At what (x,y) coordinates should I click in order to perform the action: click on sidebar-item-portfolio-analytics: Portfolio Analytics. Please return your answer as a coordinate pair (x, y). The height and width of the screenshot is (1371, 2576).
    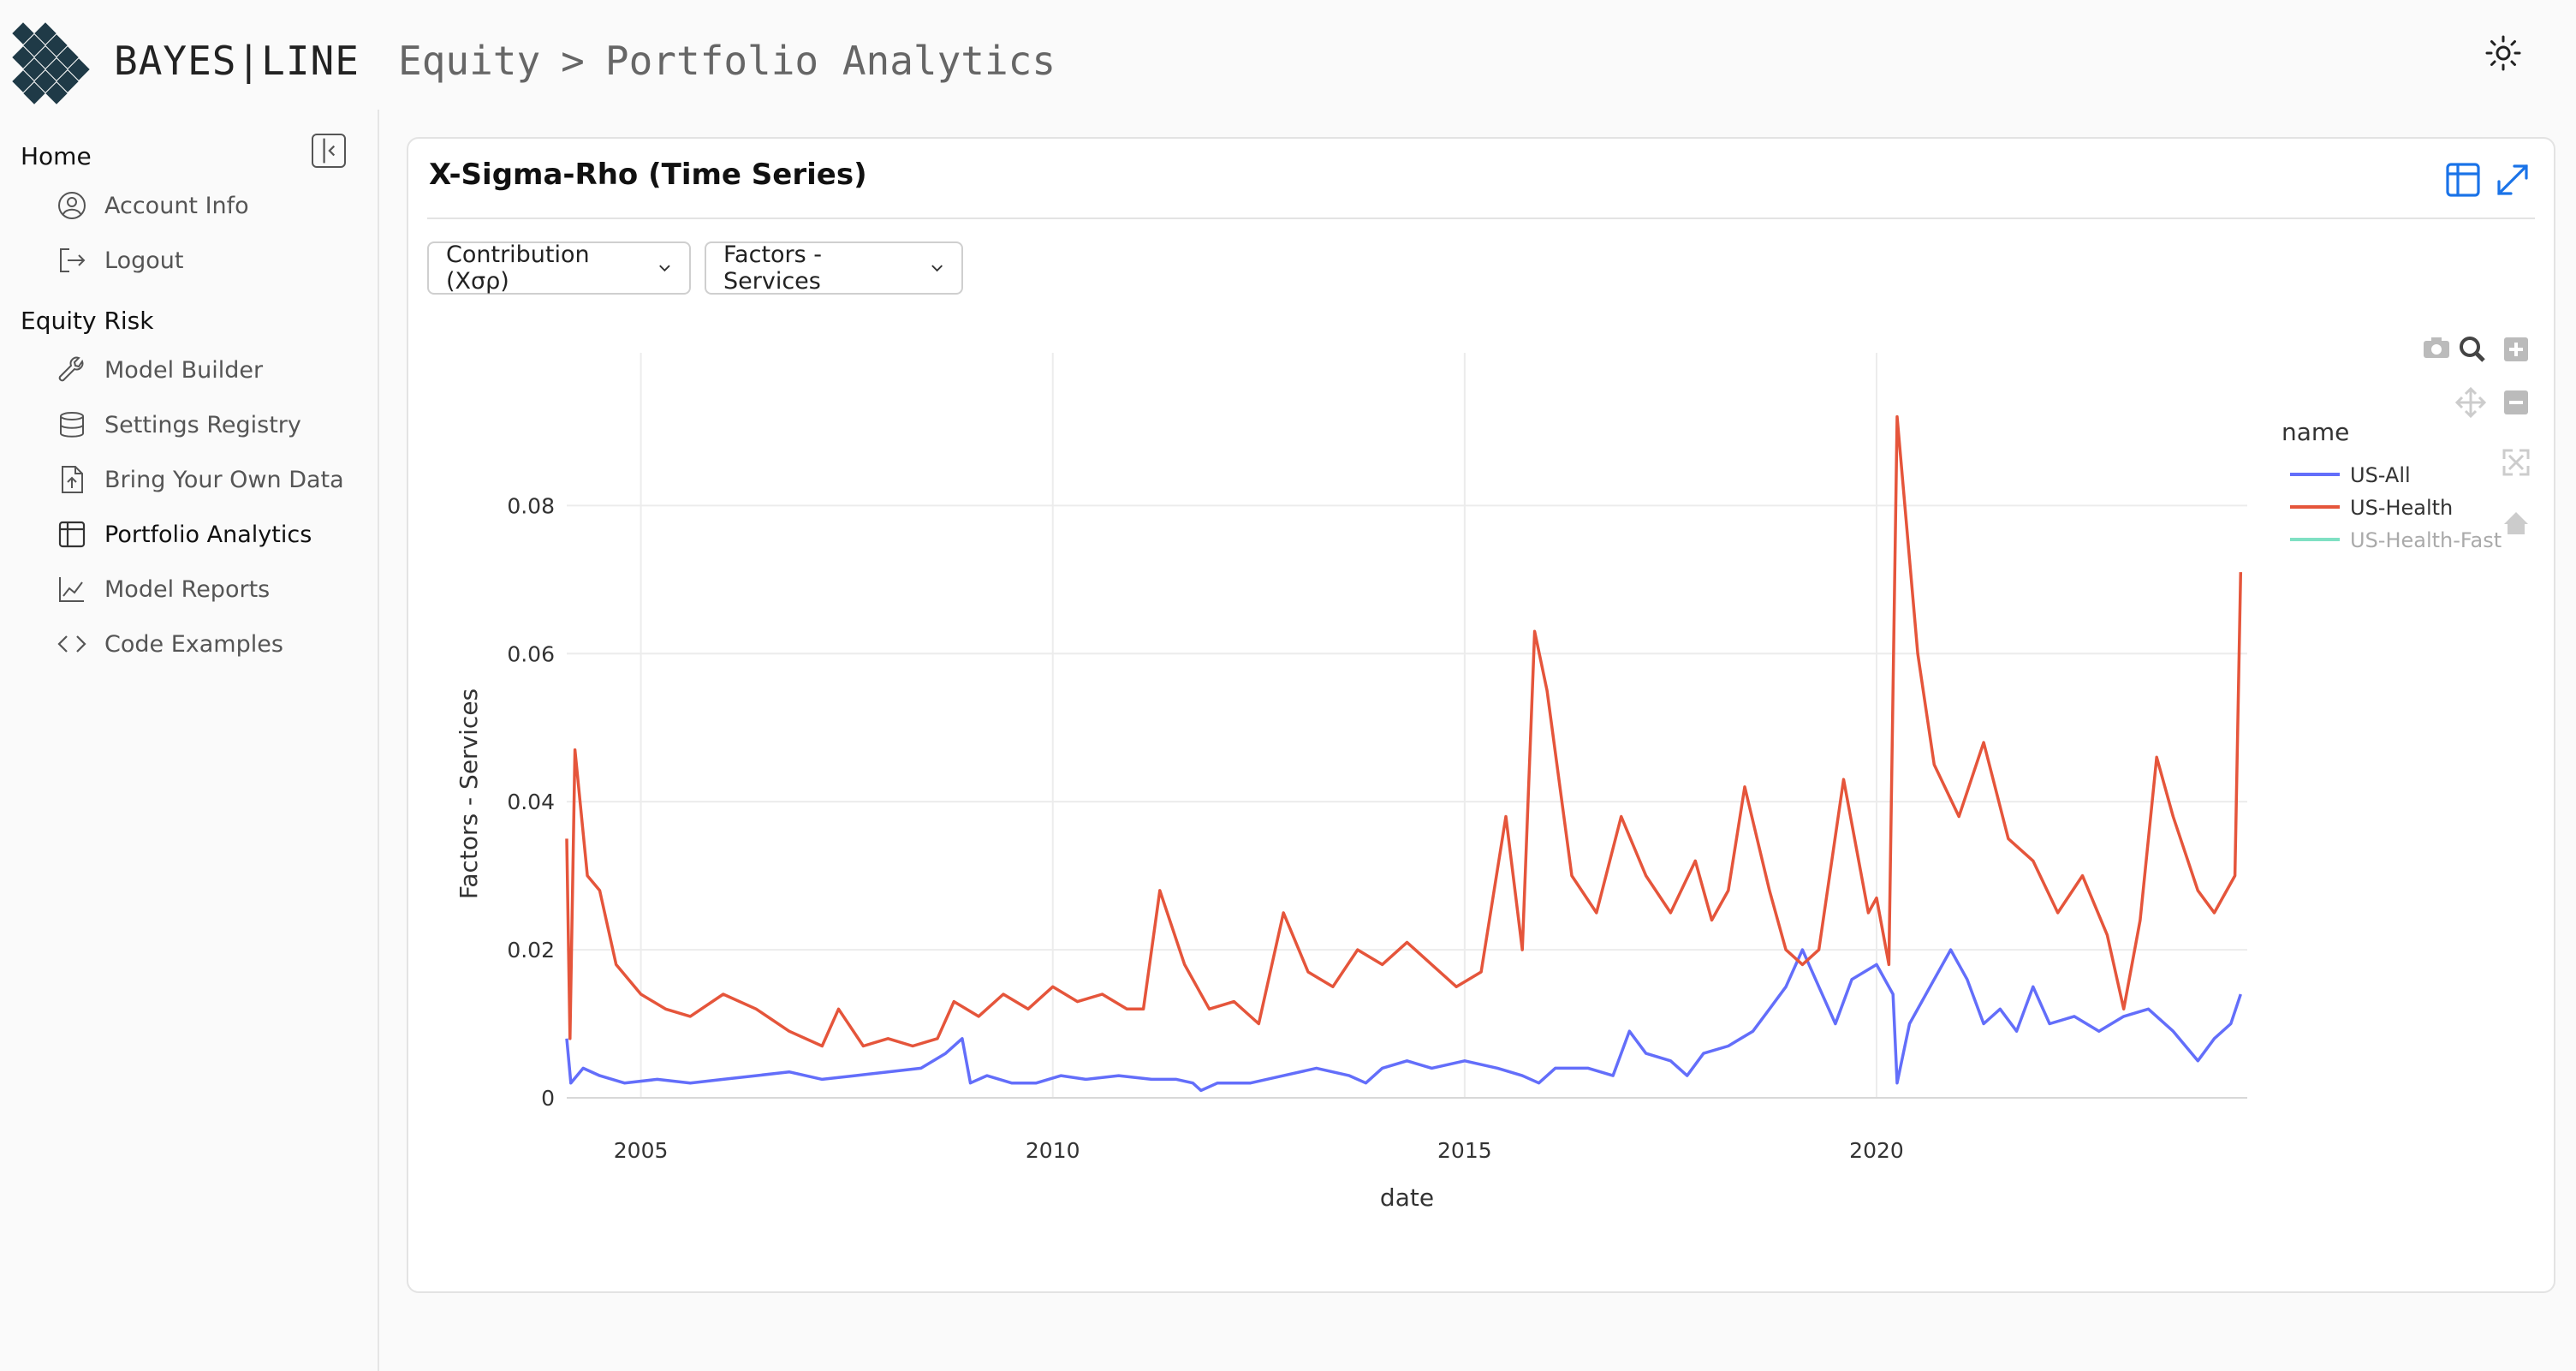
    Looking at the image, I should click on (209, 534).